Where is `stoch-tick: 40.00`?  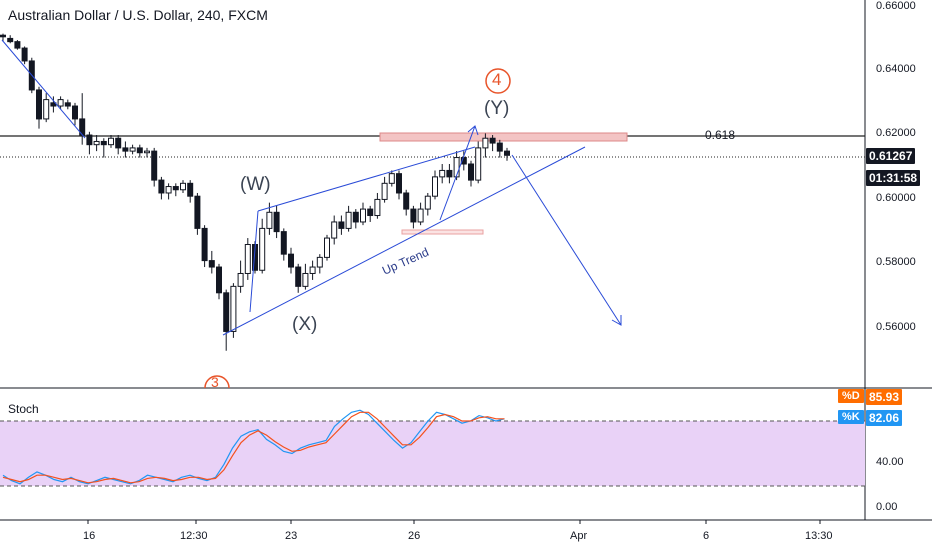
stoch-tick: 40.00 is located at coordinates (890, 462).